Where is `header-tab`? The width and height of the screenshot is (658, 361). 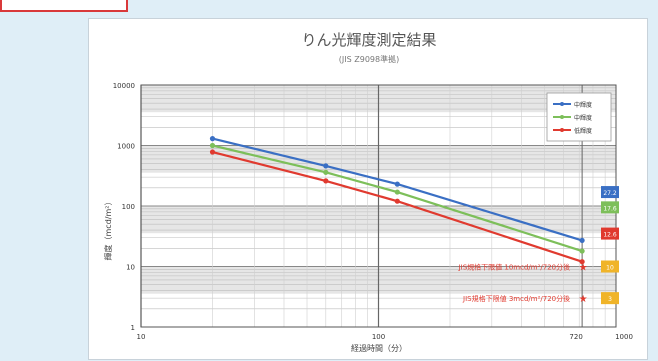
header-tab is located at coordinates (64, 6).